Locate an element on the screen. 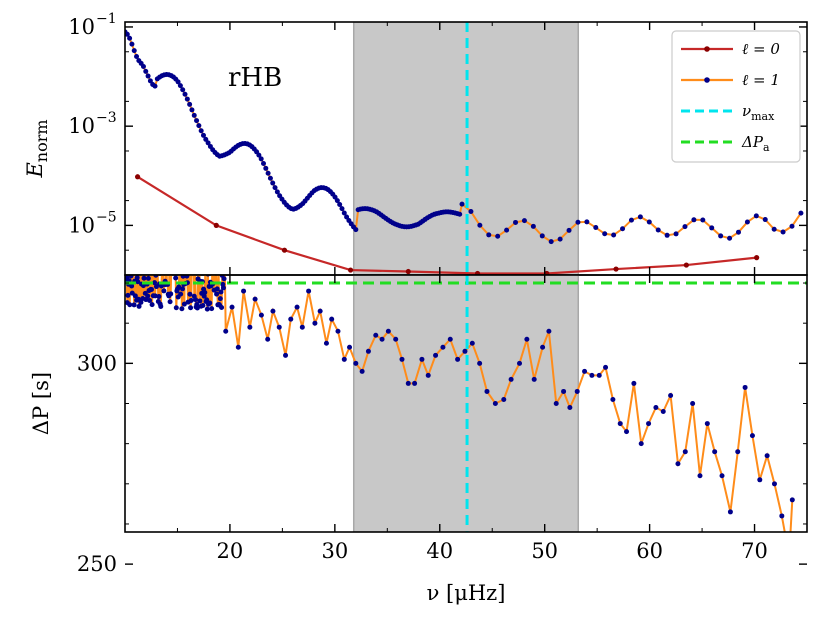 The width and height of the screenshot is (829, 628). legend-label-1: ℓ = 1 is located at coordinates (761, 80).